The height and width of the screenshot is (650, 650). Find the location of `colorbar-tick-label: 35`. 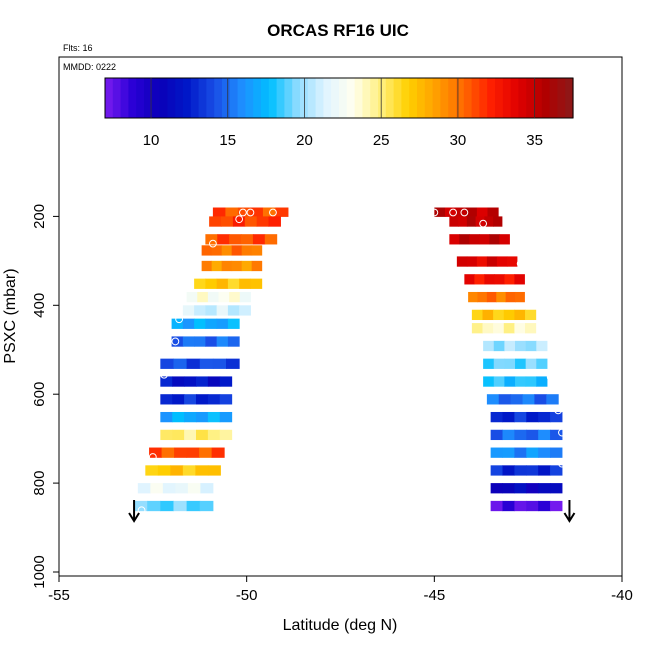

colorbar-tick-label: 35 is located at coordinates (534, 140).